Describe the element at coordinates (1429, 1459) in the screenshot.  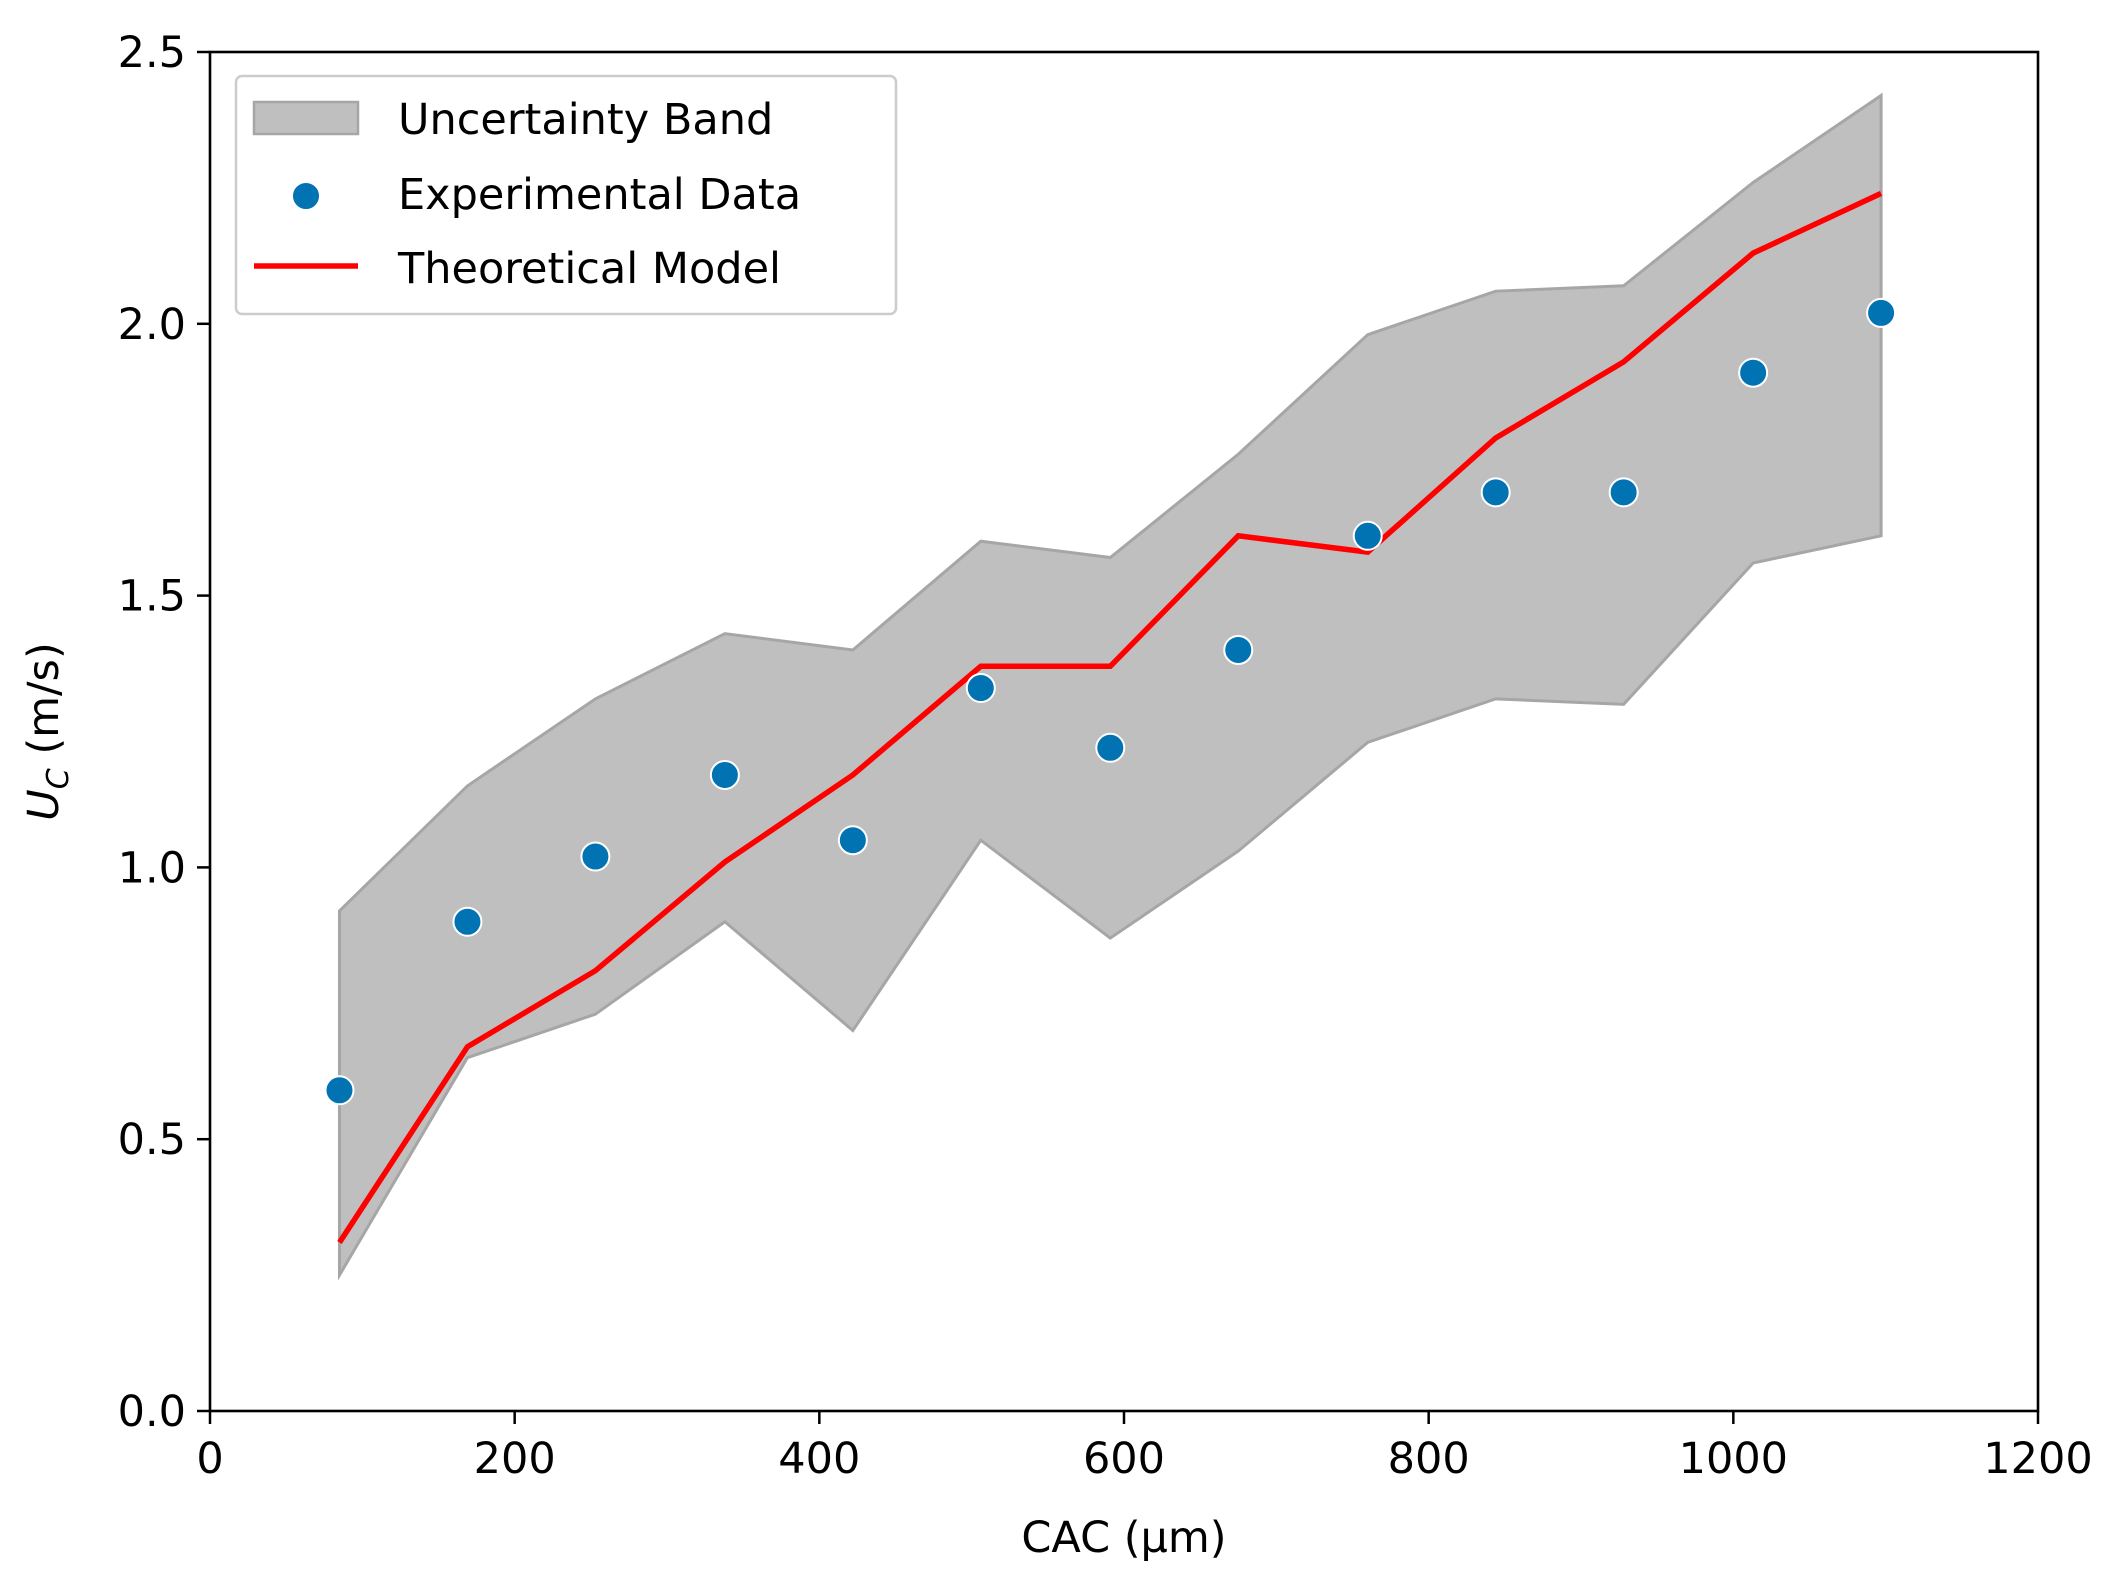
I see `x-tick-label: 800` at that location.